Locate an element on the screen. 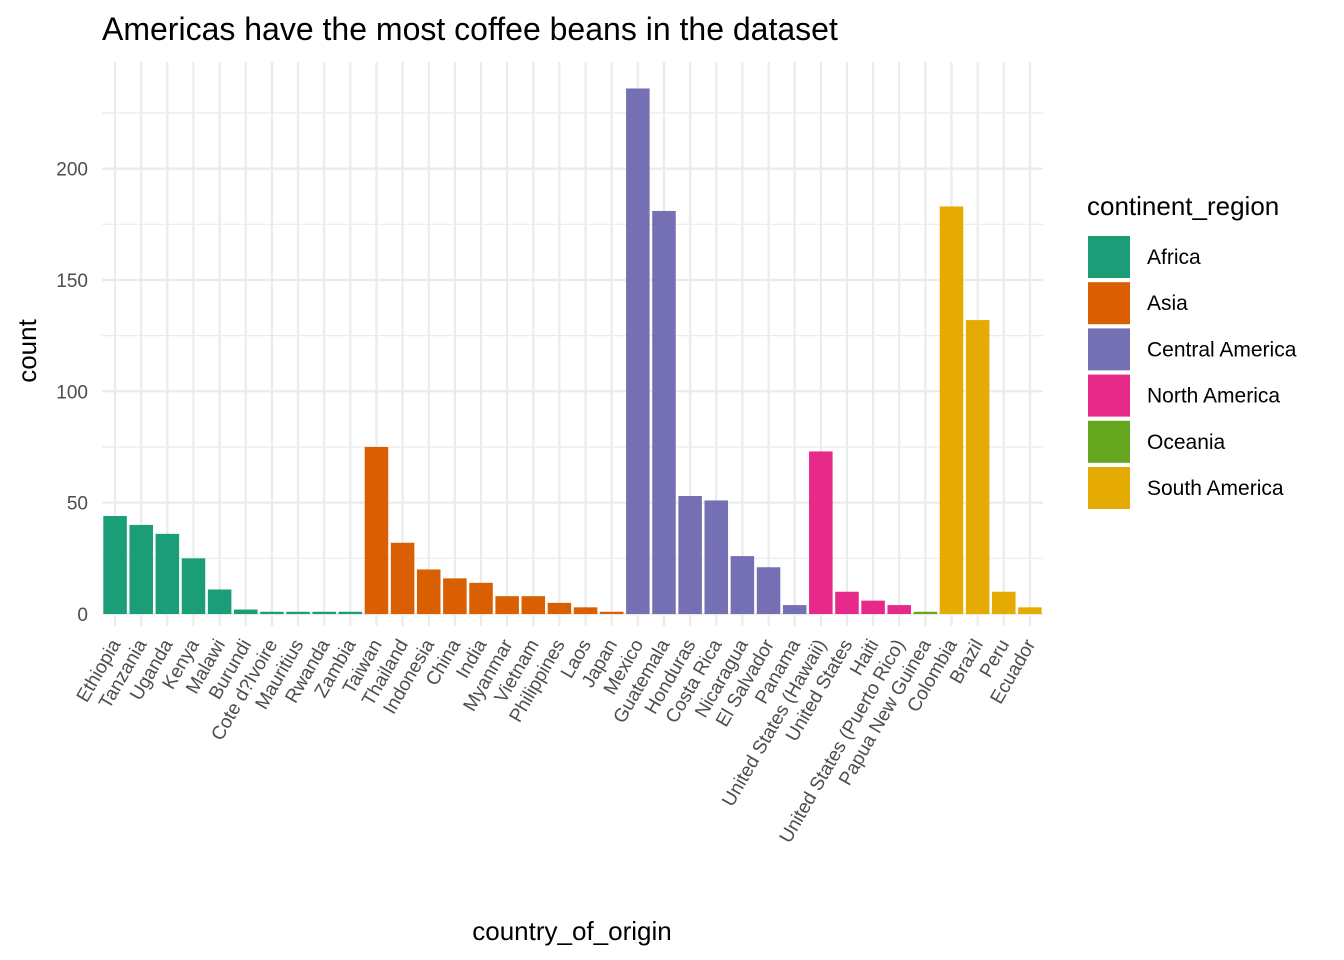 The image size is (1344, 960). y-tick-label: 0 is located at coordinates (82, 615).